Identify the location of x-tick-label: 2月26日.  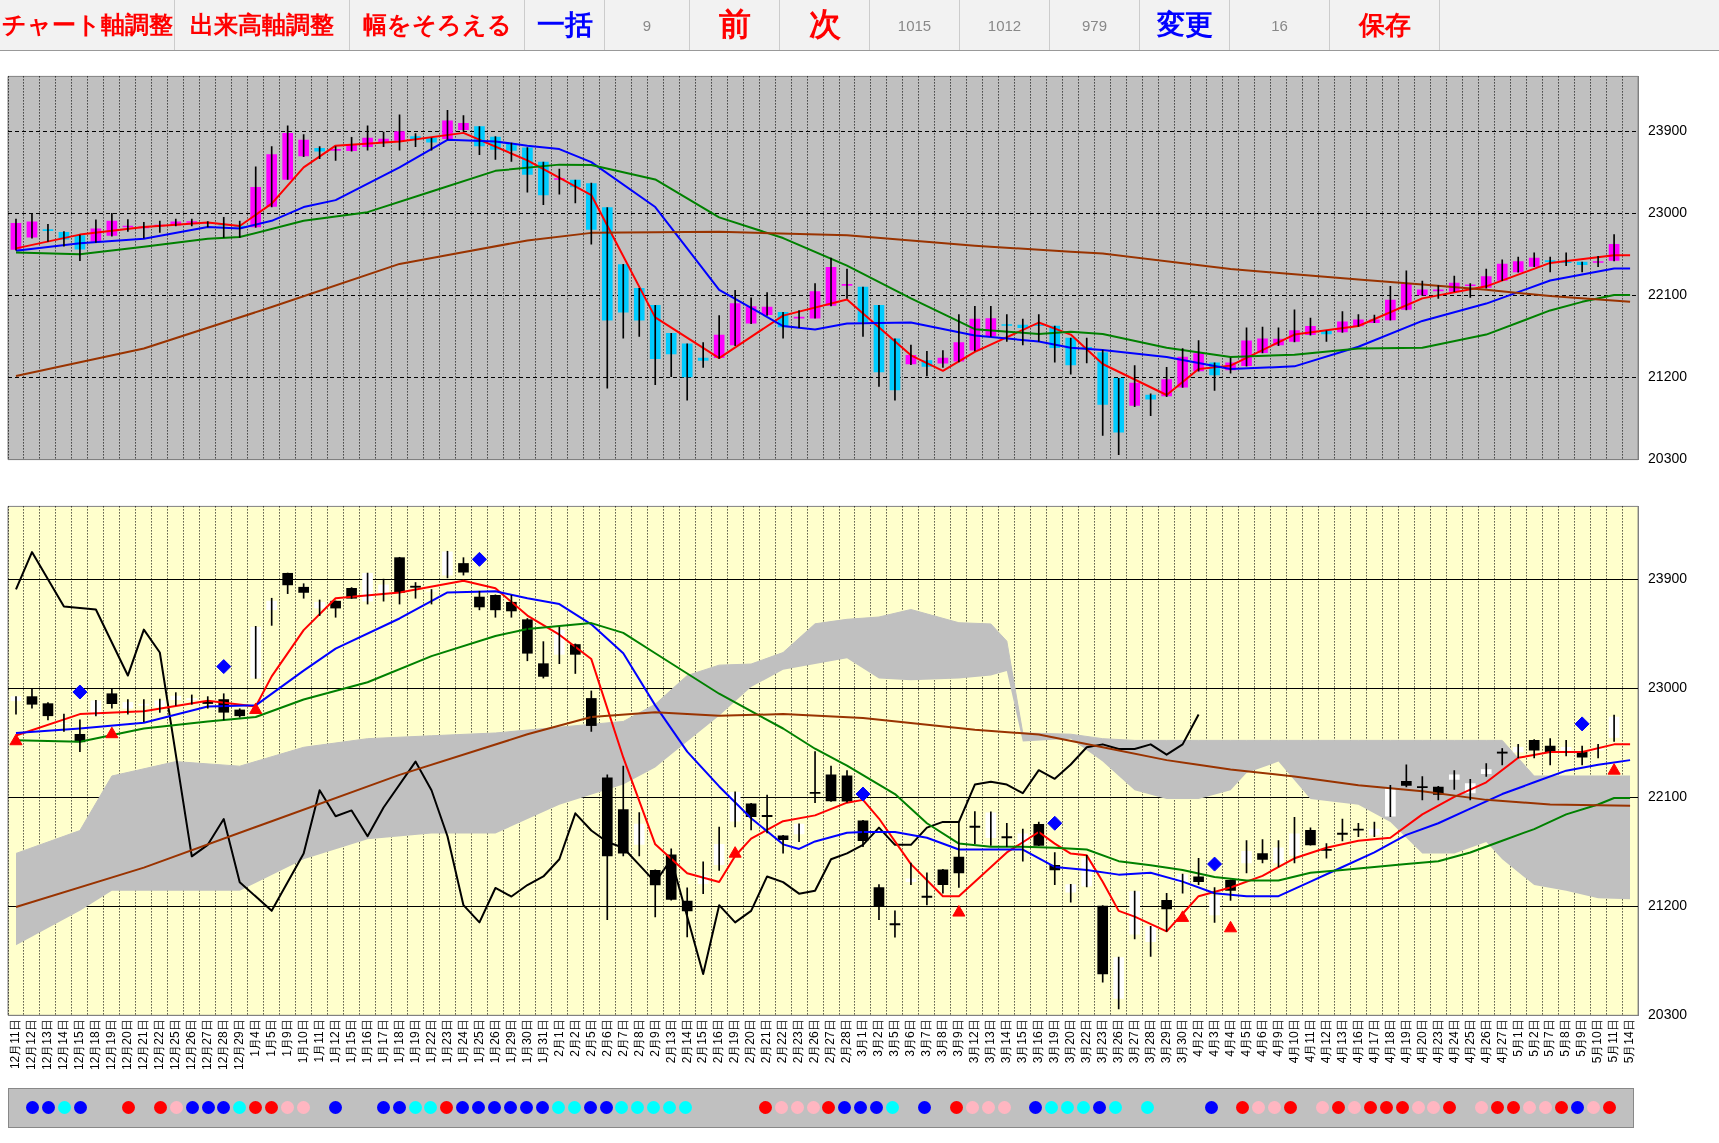
(814, 1041).